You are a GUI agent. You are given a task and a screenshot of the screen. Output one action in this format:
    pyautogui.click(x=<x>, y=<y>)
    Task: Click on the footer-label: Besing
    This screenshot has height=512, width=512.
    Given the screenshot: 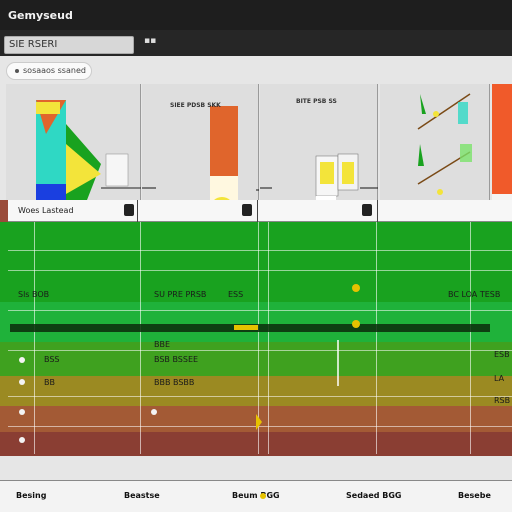 What is the action you would take?
    pyautogui.click(x=31, y=495)
    